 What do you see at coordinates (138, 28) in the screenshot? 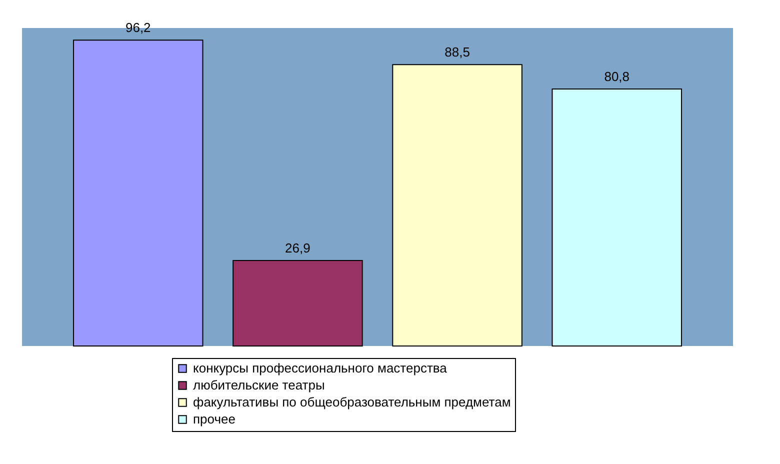
I see `data-label: 96,2` at bounding box center [138, 28].